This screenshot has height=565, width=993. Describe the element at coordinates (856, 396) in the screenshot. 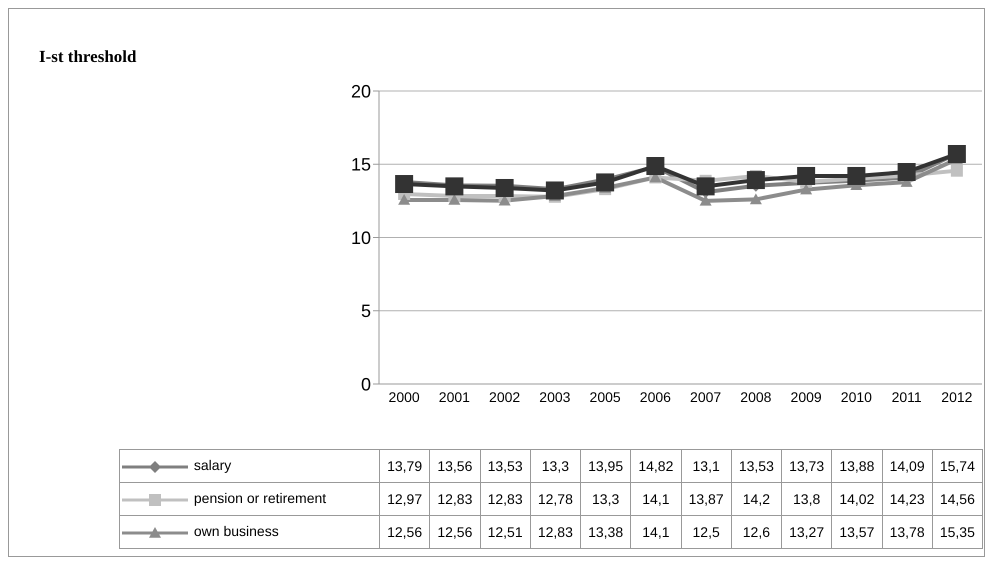

I see `x-tick-label: 2010` at that location.